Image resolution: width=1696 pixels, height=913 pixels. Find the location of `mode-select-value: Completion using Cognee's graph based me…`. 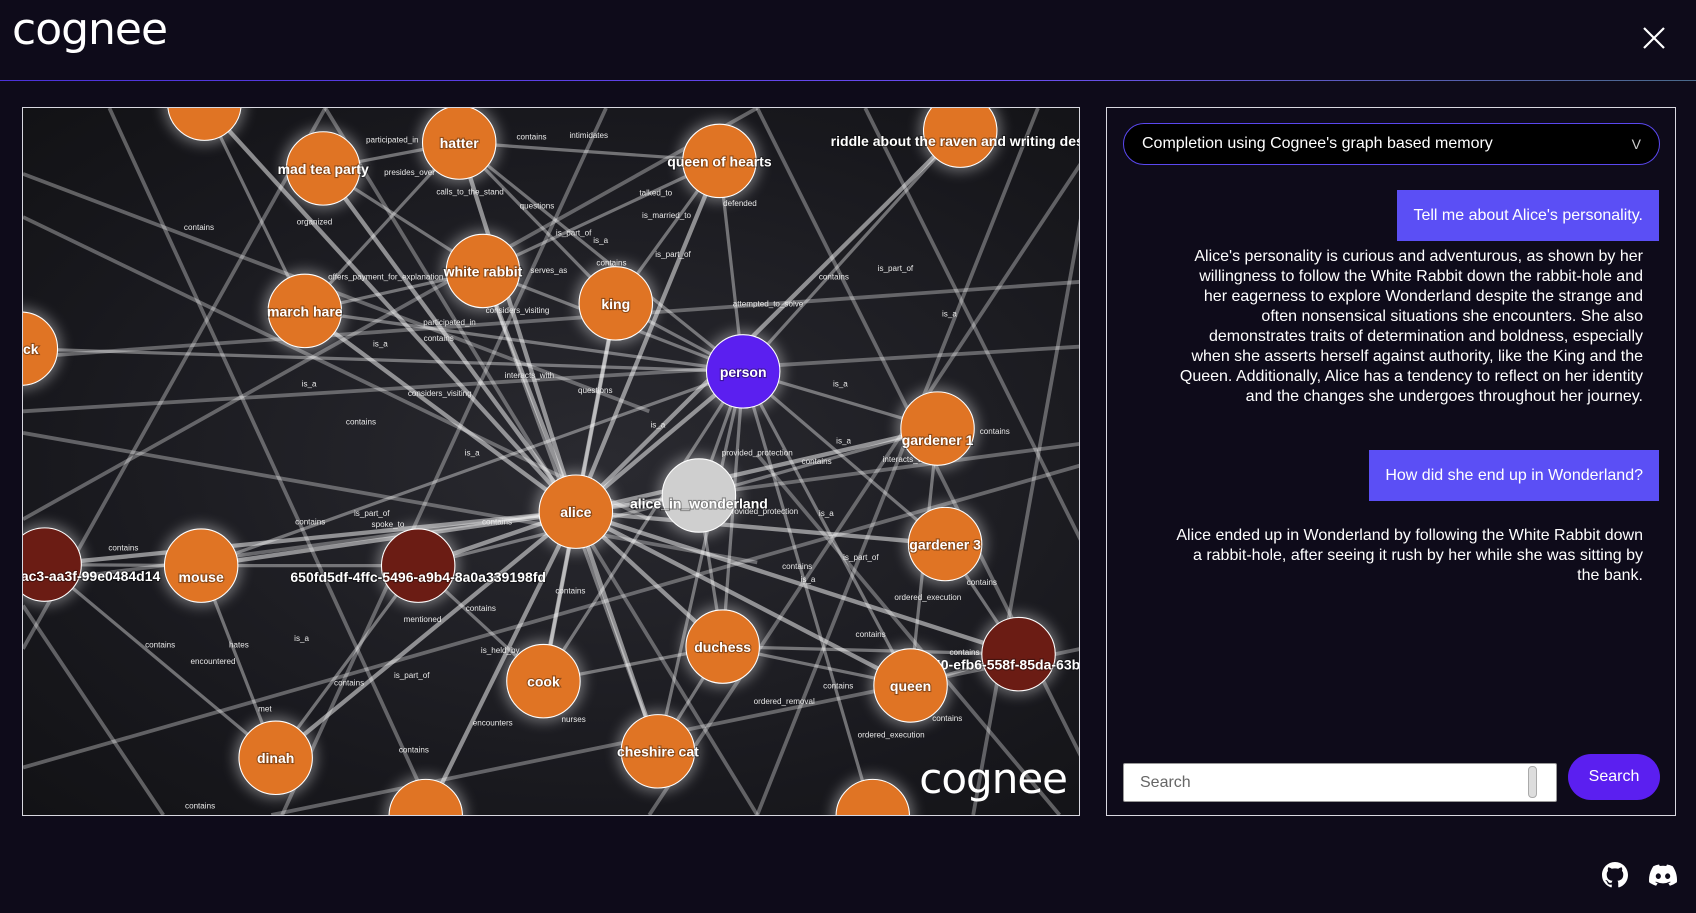

mode-select-value: Completion using Cognee's graph based me… is located at coordinates (1317, 143).